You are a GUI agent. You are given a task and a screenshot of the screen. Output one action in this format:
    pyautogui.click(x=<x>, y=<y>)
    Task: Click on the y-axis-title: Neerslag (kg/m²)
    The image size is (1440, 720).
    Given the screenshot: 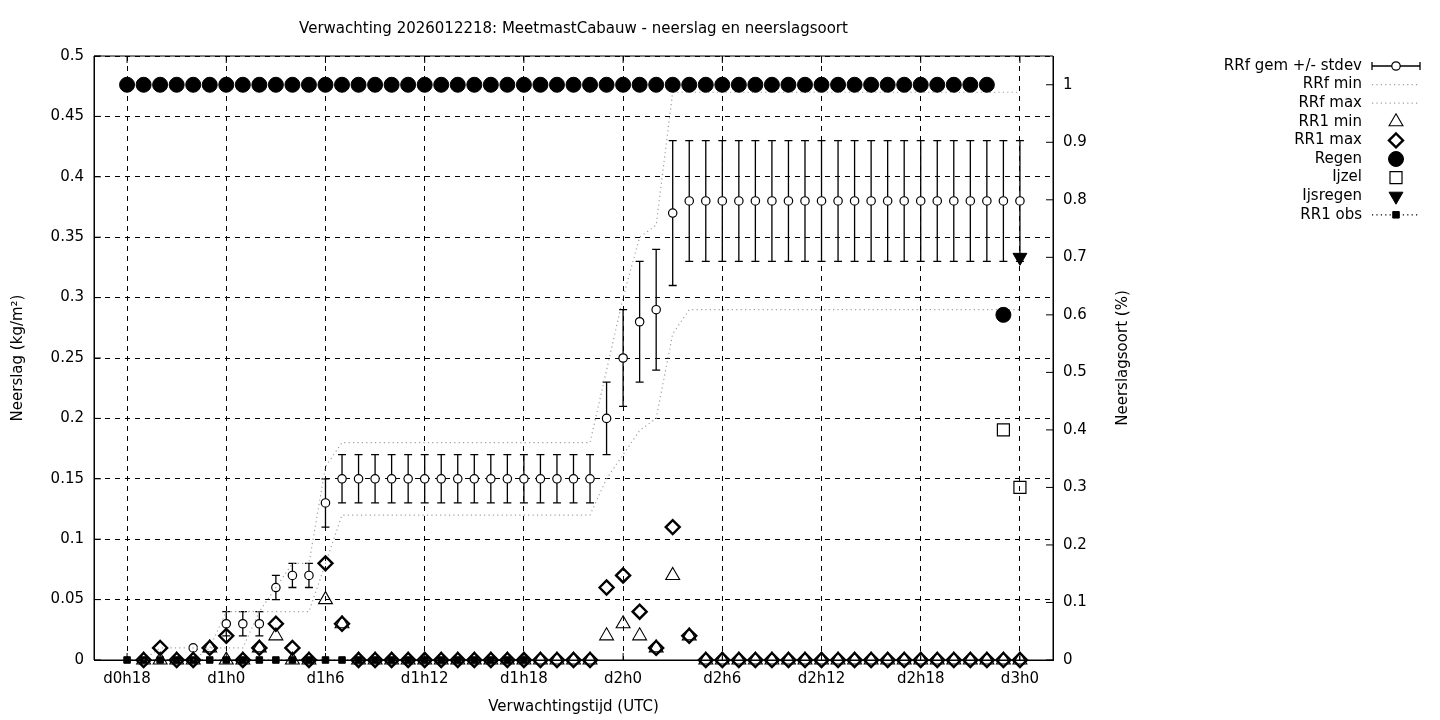 What is the action you would take?
    pyautogui.click(x=16, y=358)
    